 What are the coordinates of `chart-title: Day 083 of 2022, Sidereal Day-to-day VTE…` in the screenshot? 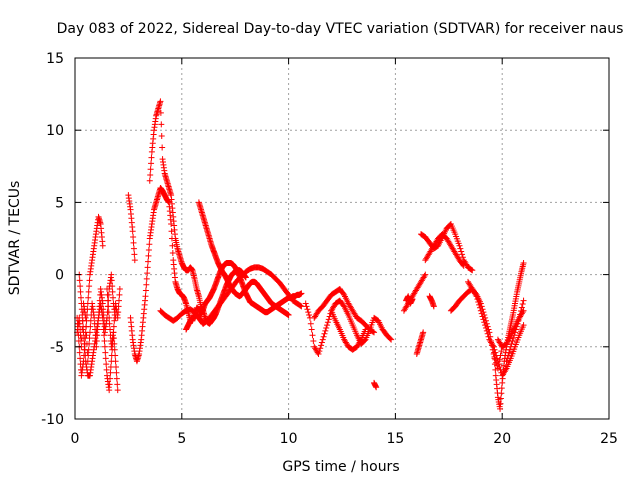 It's located at (340, 29).